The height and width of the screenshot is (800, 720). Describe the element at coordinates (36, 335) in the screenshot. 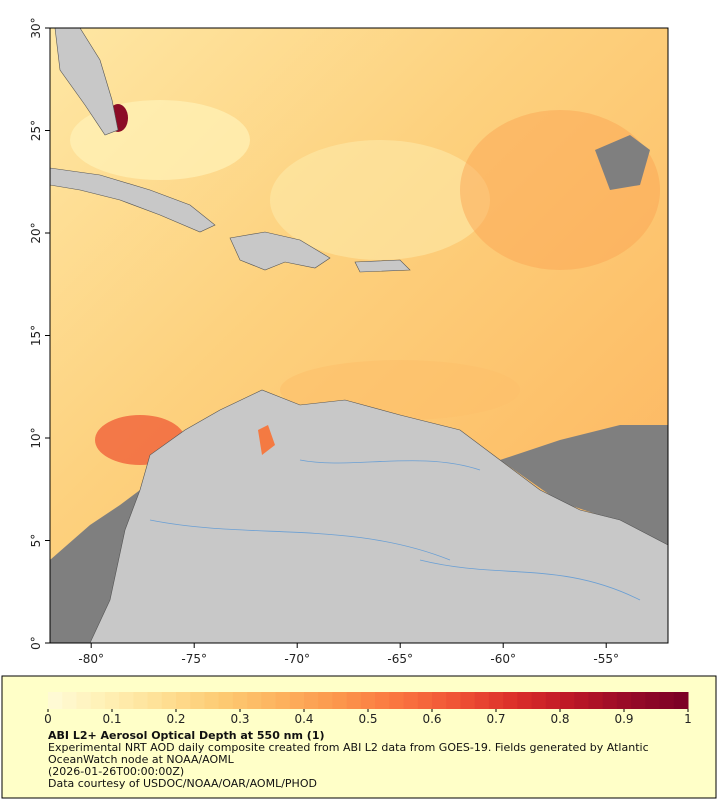

I see `y-tick-label: 15°` at that location.